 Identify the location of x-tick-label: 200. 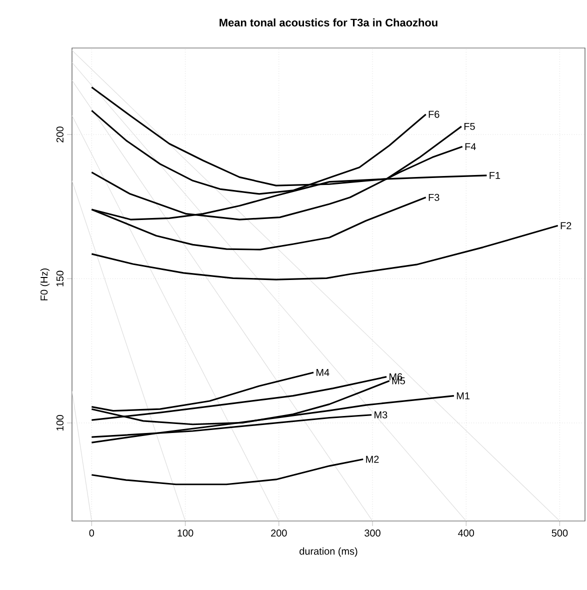
(279, 533).